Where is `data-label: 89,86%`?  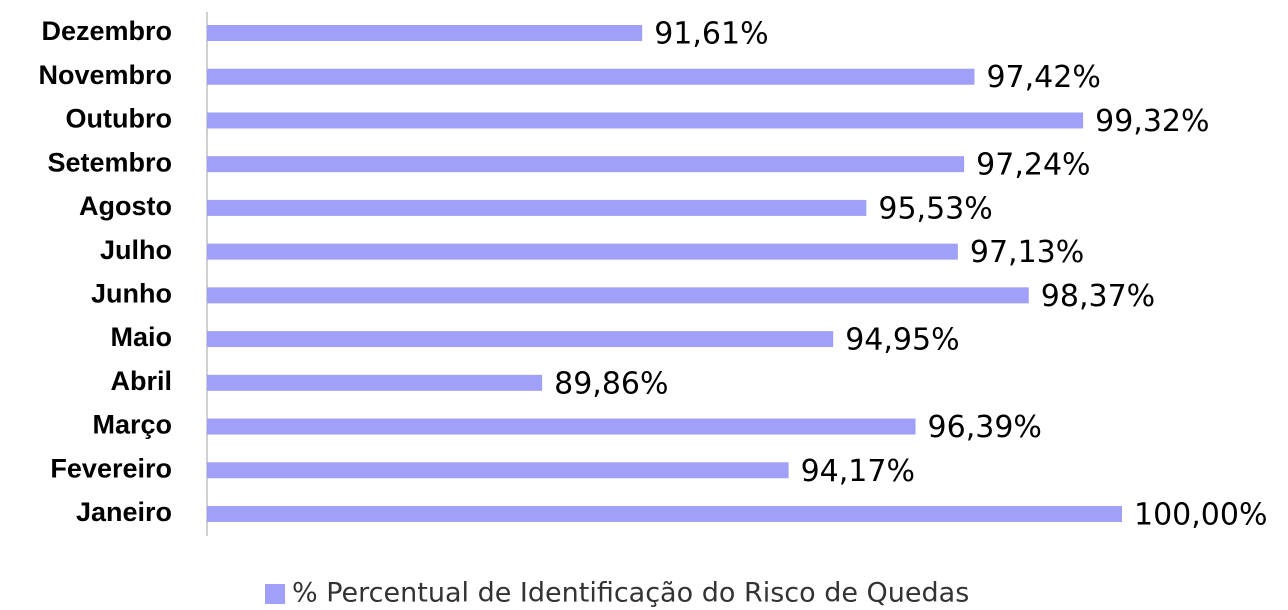
data-label: 89,86% is located at coordinates (611, 383).